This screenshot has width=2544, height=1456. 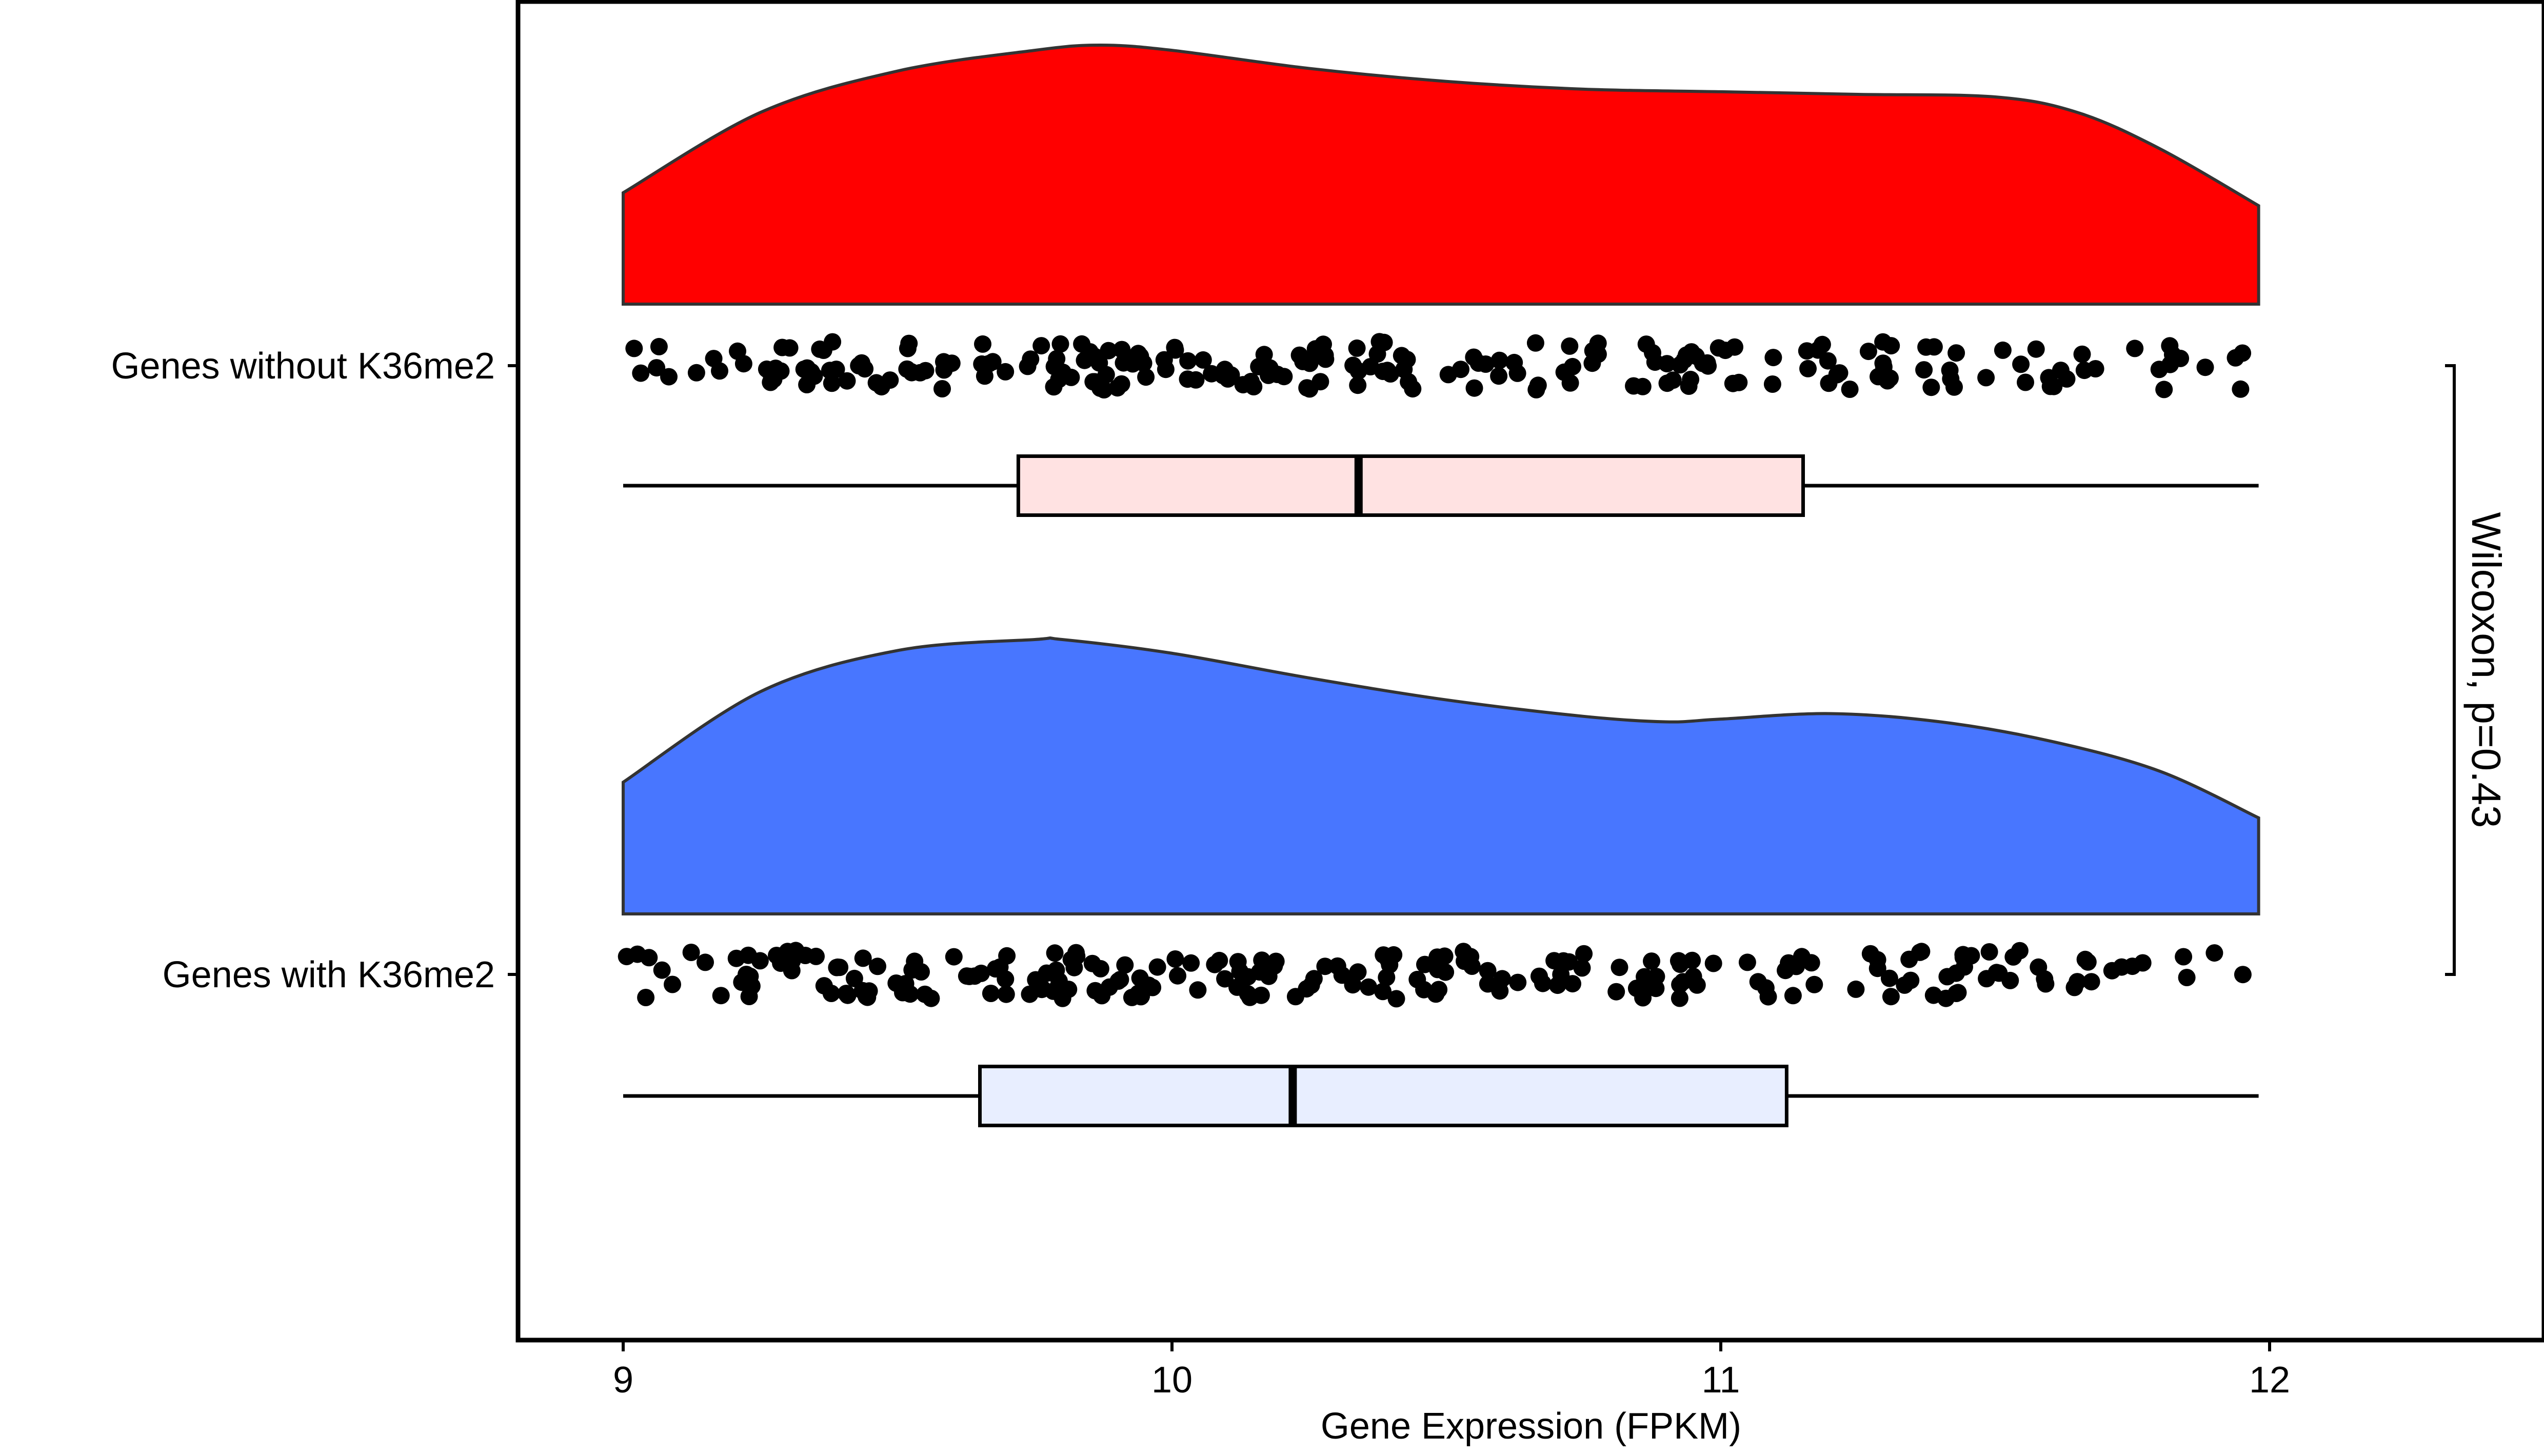 What do you see at coordinates (1441, 485) in the screenshot?
I see `boxplot-without-k36me2` at bounding box center [1441, 485].